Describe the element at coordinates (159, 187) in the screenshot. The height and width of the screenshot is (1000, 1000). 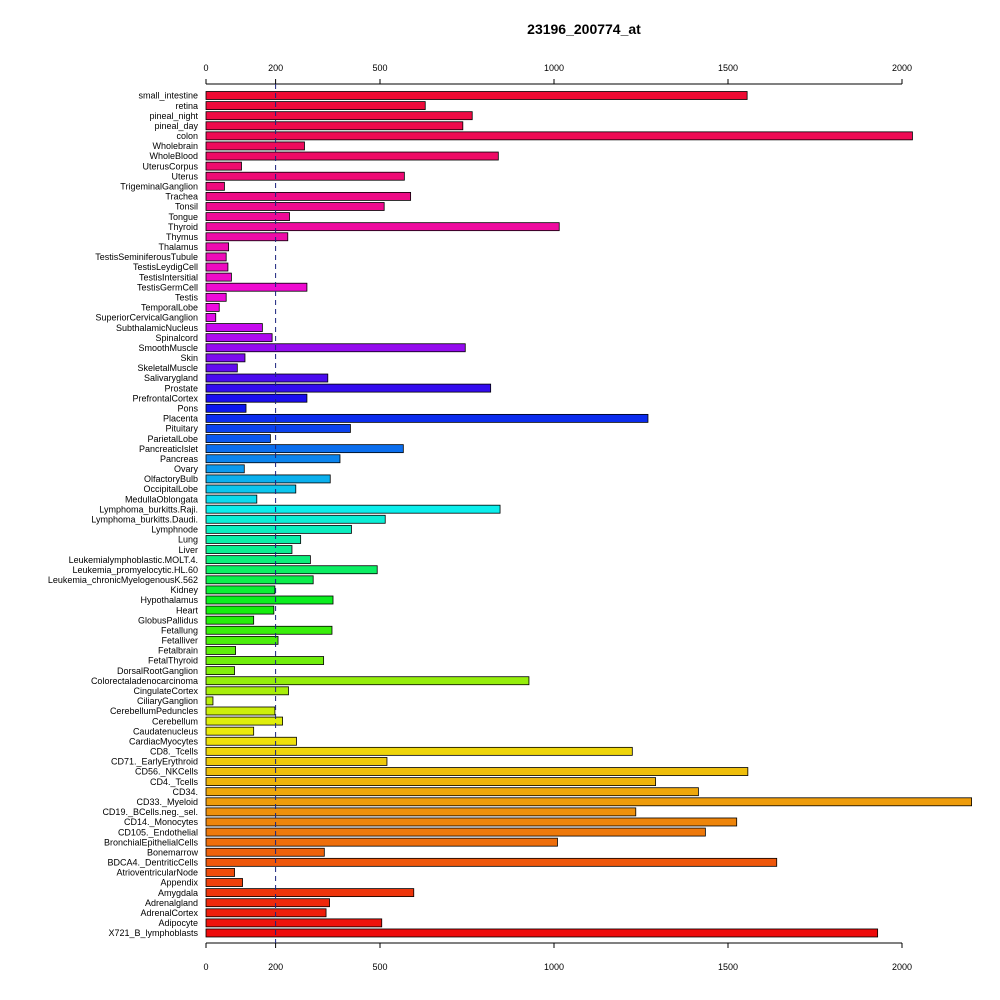
I see `category-label: TrigeminalGanglion` at that location.